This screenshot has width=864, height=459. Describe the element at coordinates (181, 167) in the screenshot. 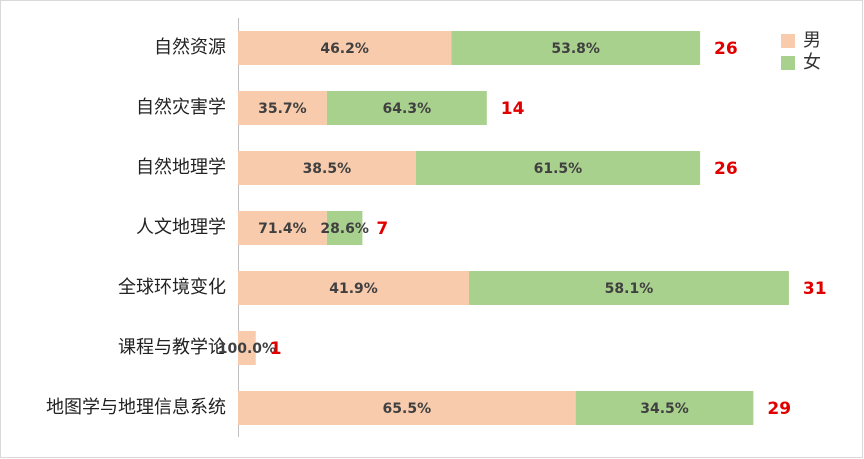

I see `y-tick-label: 自然地理学` at that location.